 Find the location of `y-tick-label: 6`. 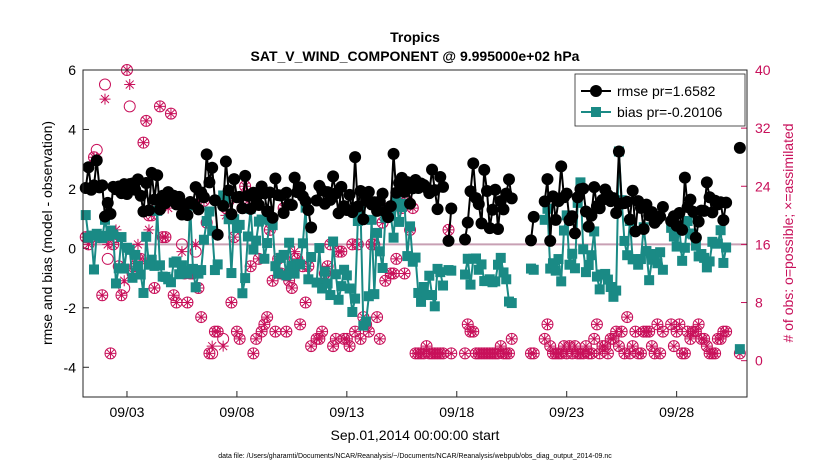

y-tick-label: 6 is located at coordinates (72, 70).